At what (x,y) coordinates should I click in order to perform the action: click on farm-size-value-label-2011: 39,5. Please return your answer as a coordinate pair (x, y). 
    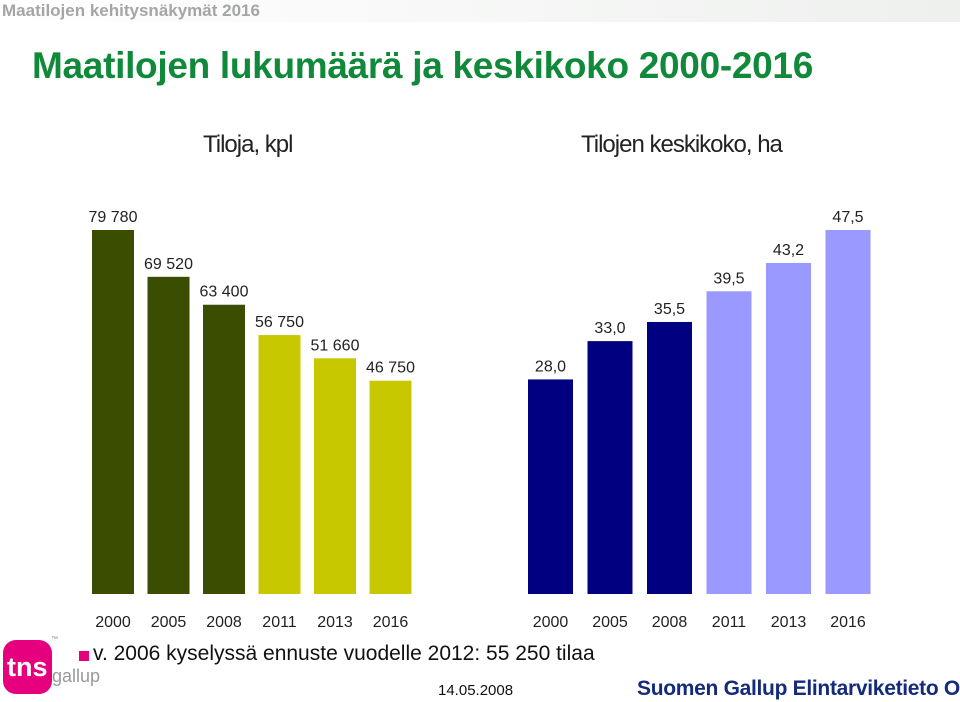
    Looking at the image, I should click on (728, 278).